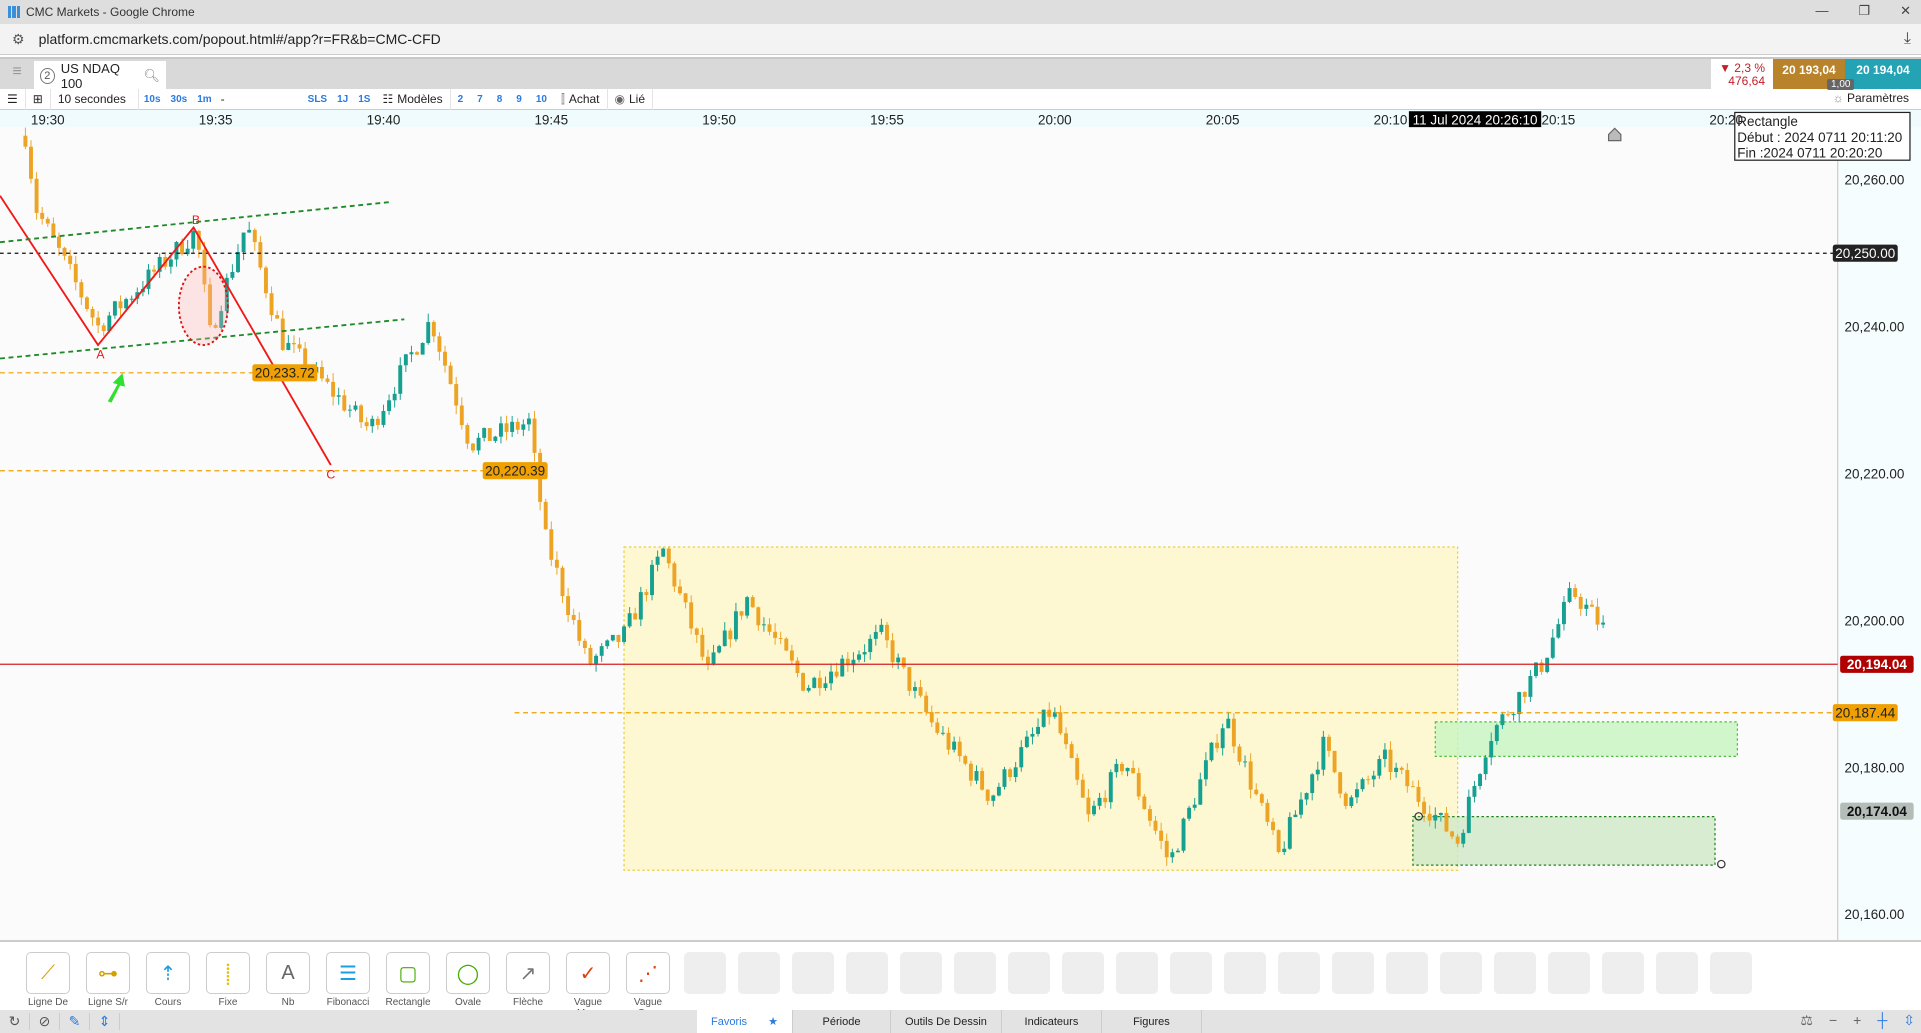  I want to click on tab-figures: Figures, so click(1151, 1021).